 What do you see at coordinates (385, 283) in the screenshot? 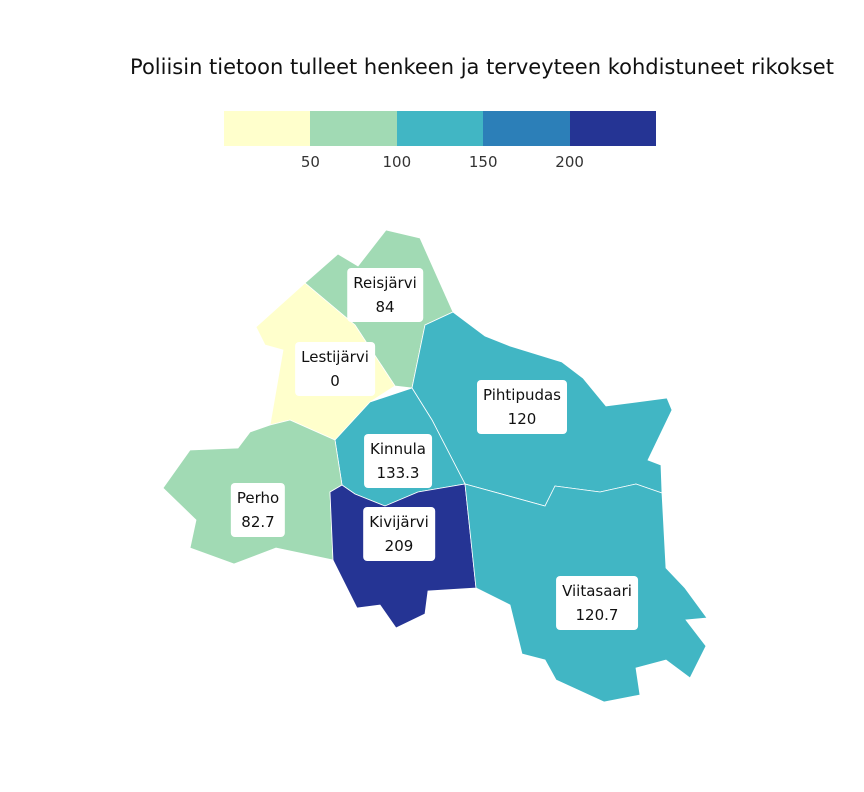
I see `region-name: Reisjärvi` at bounding box center [385, 283].